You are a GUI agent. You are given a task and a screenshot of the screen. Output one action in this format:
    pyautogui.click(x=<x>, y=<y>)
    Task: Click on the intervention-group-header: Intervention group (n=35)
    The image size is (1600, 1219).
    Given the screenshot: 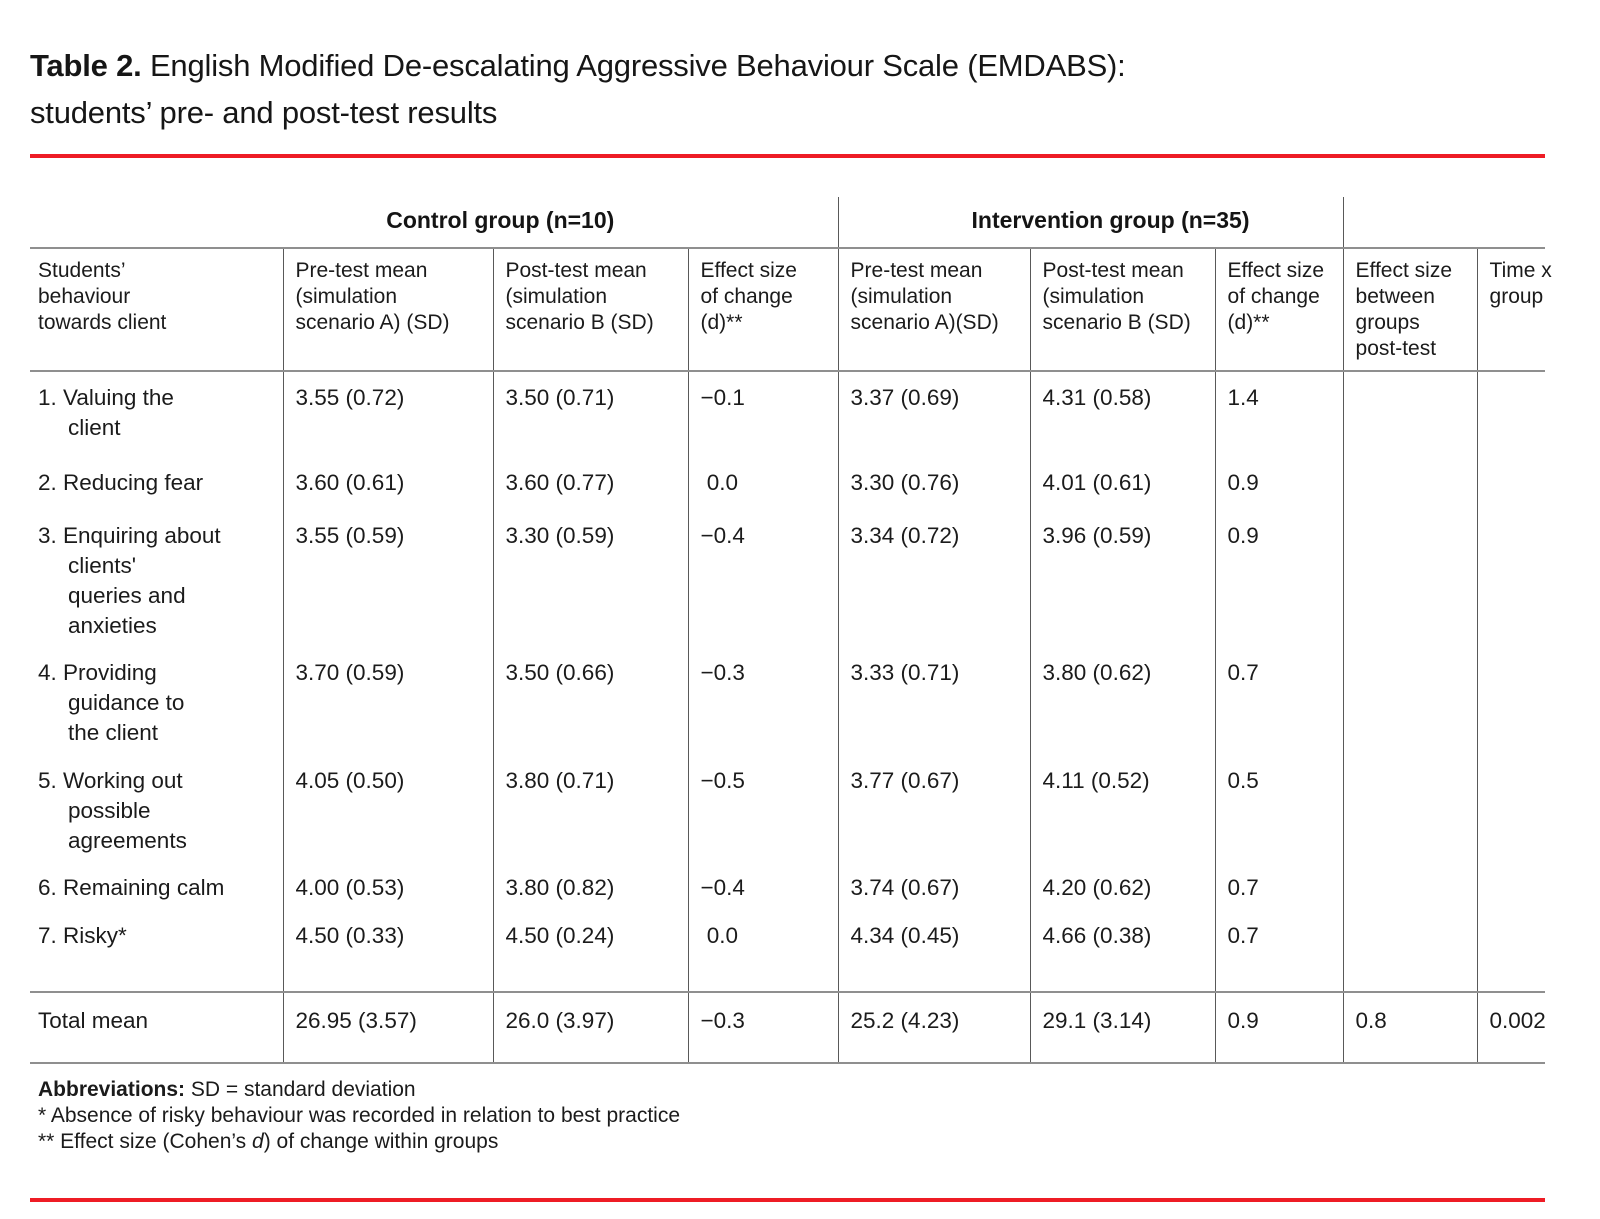 What is the action you would take?
    pyautogui.click(x=1090, y=223)
    